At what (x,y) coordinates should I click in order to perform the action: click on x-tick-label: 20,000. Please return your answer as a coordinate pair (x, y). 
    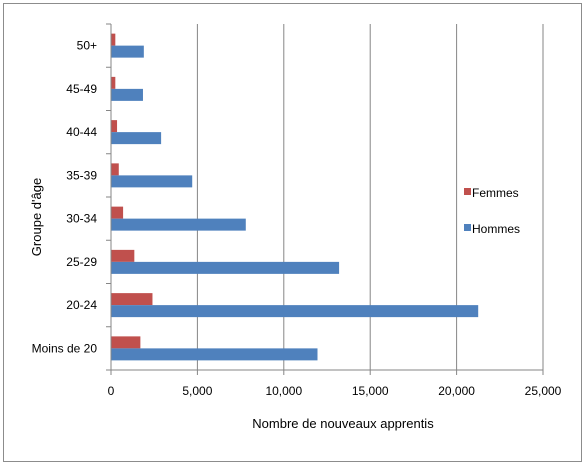
    Looking at the image, I should click on (456, 391).